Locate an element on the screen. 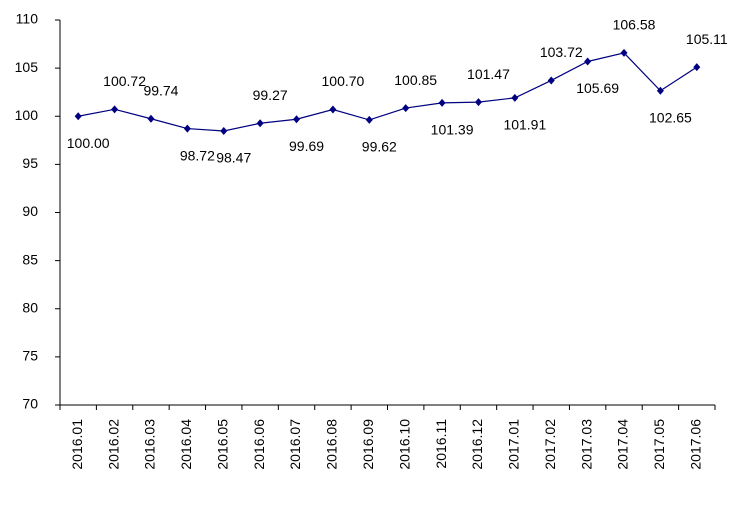  x-tick-label: 2017.05 is located at coordinates (659, 444).